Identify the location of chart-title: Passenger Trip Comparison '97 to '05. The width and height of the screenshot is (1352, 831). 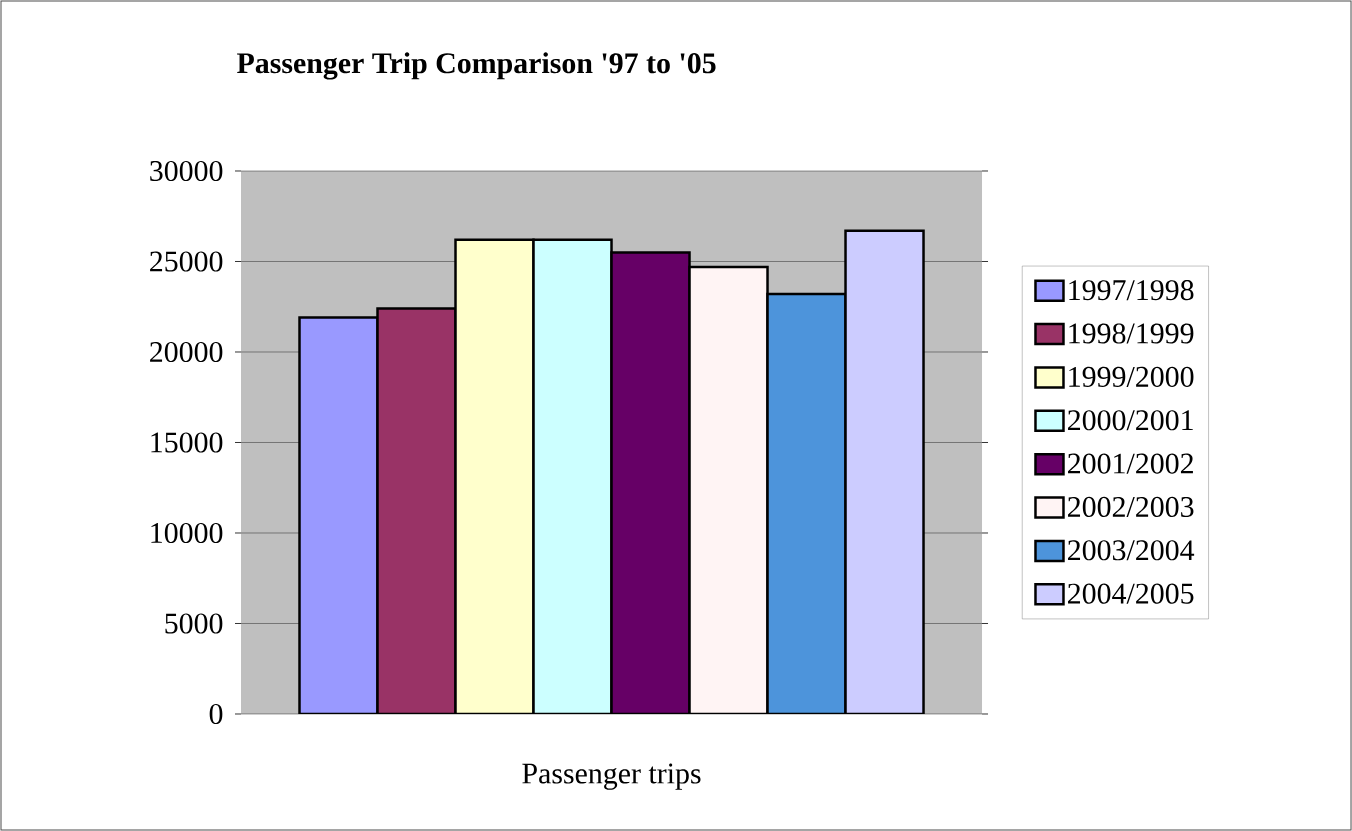
(476, 66).